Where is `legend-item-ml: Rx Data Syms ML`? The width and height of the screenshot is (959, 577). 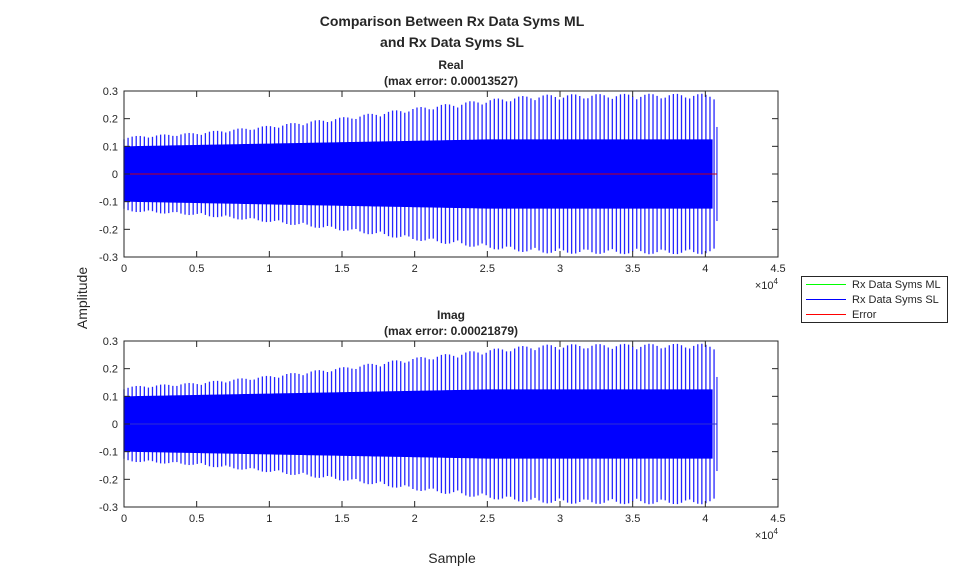
legend-item-ml: Rx Data Syms ML is located at coordinates (874, 284).